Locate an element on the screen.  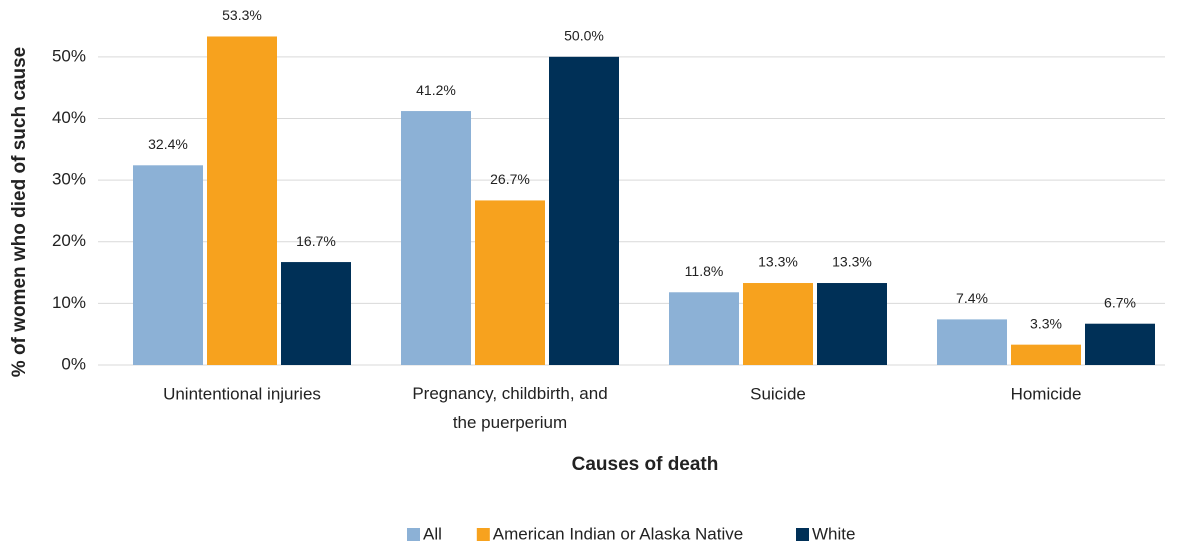
legend-label: White is located at coordinates (833, 533).